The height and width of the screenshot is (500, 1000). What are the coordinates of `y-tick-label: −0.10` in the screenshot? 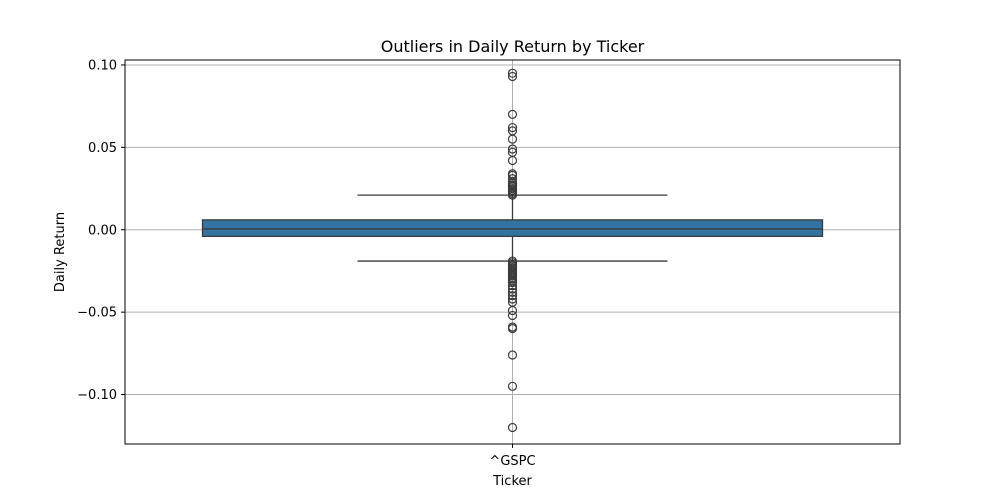 It's located at (97, 395).